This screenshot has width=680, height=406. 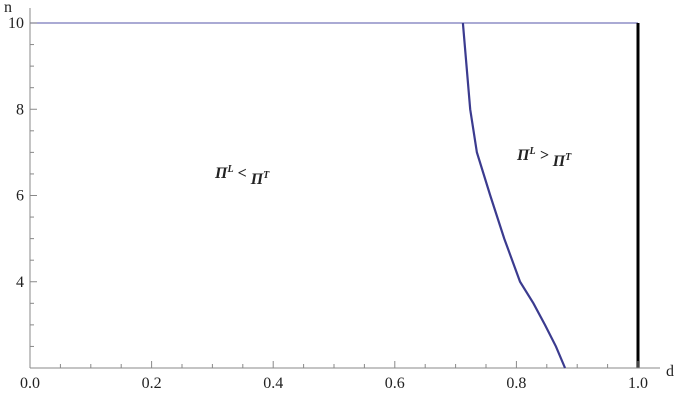 What do you see at coordinates (8, 8) in the screenshot?
I see `y-axis-label: n` at bounding box center [8, 8].